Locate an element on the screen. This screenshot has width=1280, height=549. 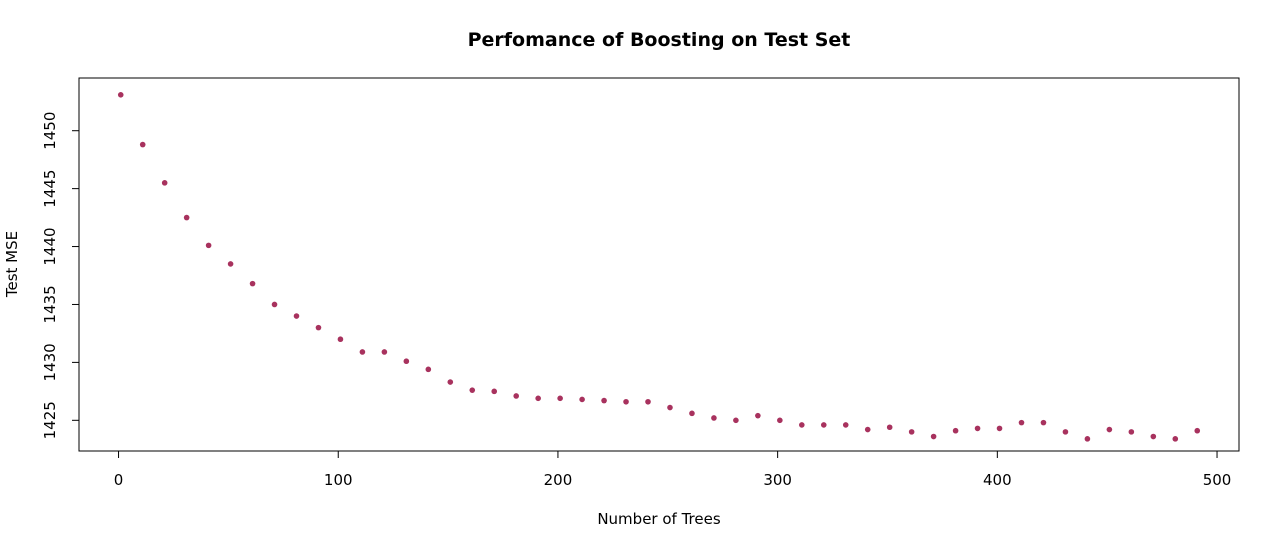
y-tick-label: 1425 is located at coordinates (50, 420).